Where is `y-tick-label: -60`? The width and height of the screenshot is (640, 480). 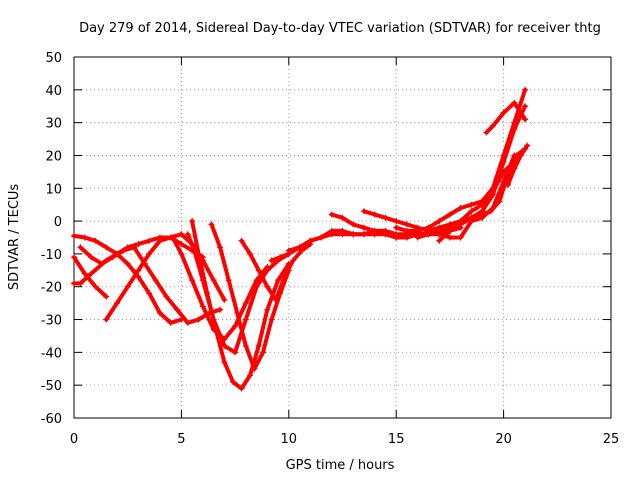 y-tick-label: -60 is located at coordinates (51, 419).